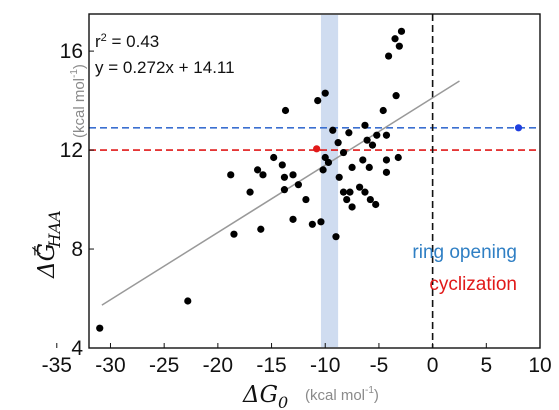 This screenshot has width=559, height=410. What do you see at coordinates (473, 284) in the screenshot?
I see `legend-cyclization: cyclization` at bounding box center [473, 284].